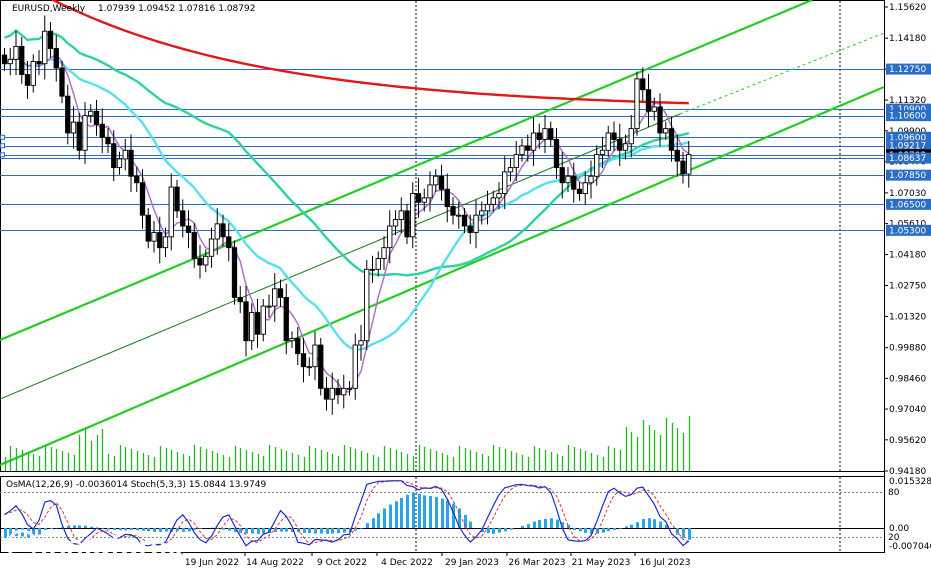  I want to click on channel-median-extension, so click(782, 73).